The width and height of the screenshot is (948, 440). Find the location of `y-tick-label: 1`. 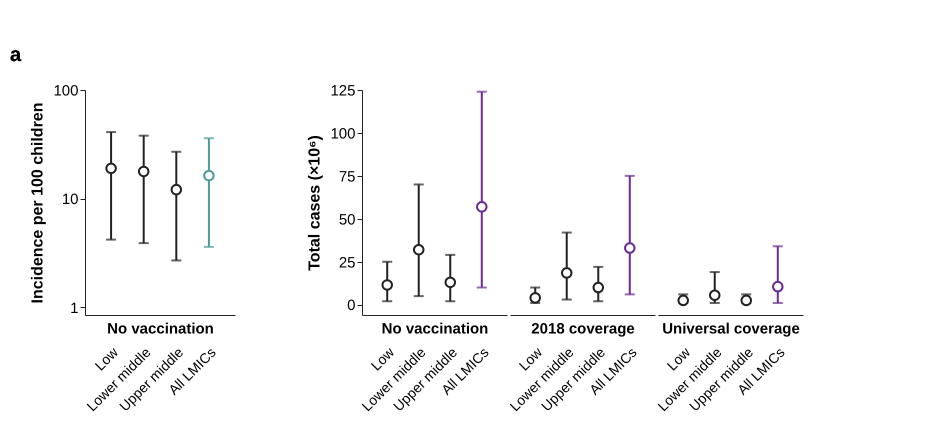

y-tick-label: 1 is located at coordinates (74, 308).